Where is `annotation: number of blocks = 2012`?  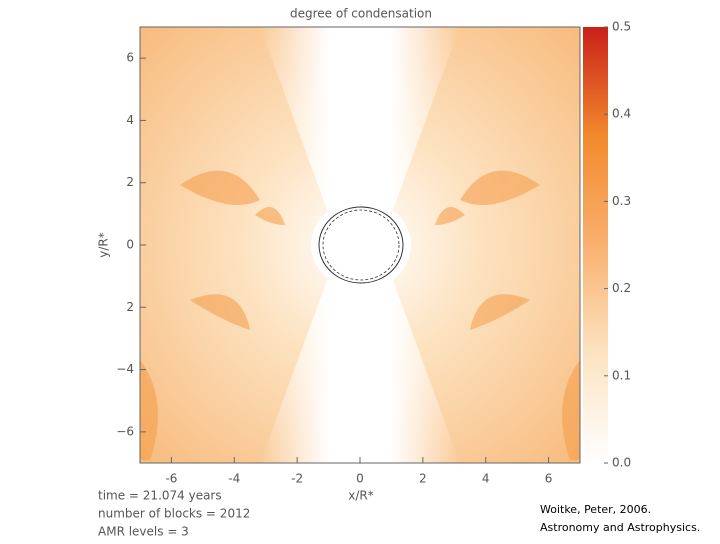
annotation: number of blocks = 2012 is located at coordinates (174, 514).